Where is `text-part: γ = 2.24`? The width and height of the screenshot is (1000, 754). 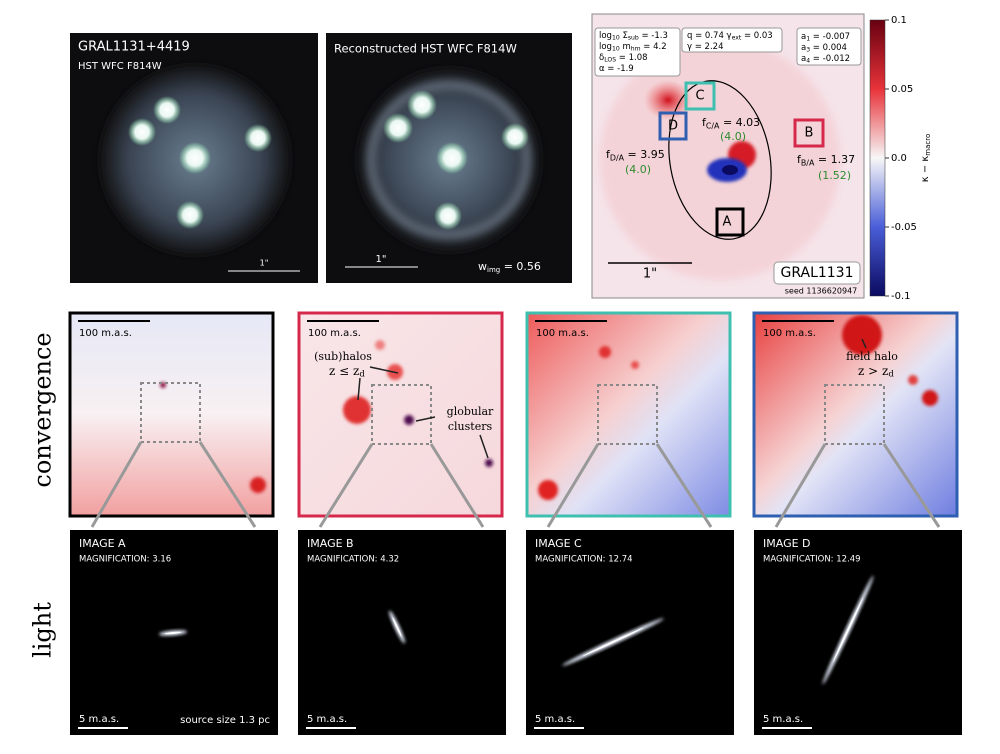
text-part: γ = 2.24 is located at coordinates (705, 47).